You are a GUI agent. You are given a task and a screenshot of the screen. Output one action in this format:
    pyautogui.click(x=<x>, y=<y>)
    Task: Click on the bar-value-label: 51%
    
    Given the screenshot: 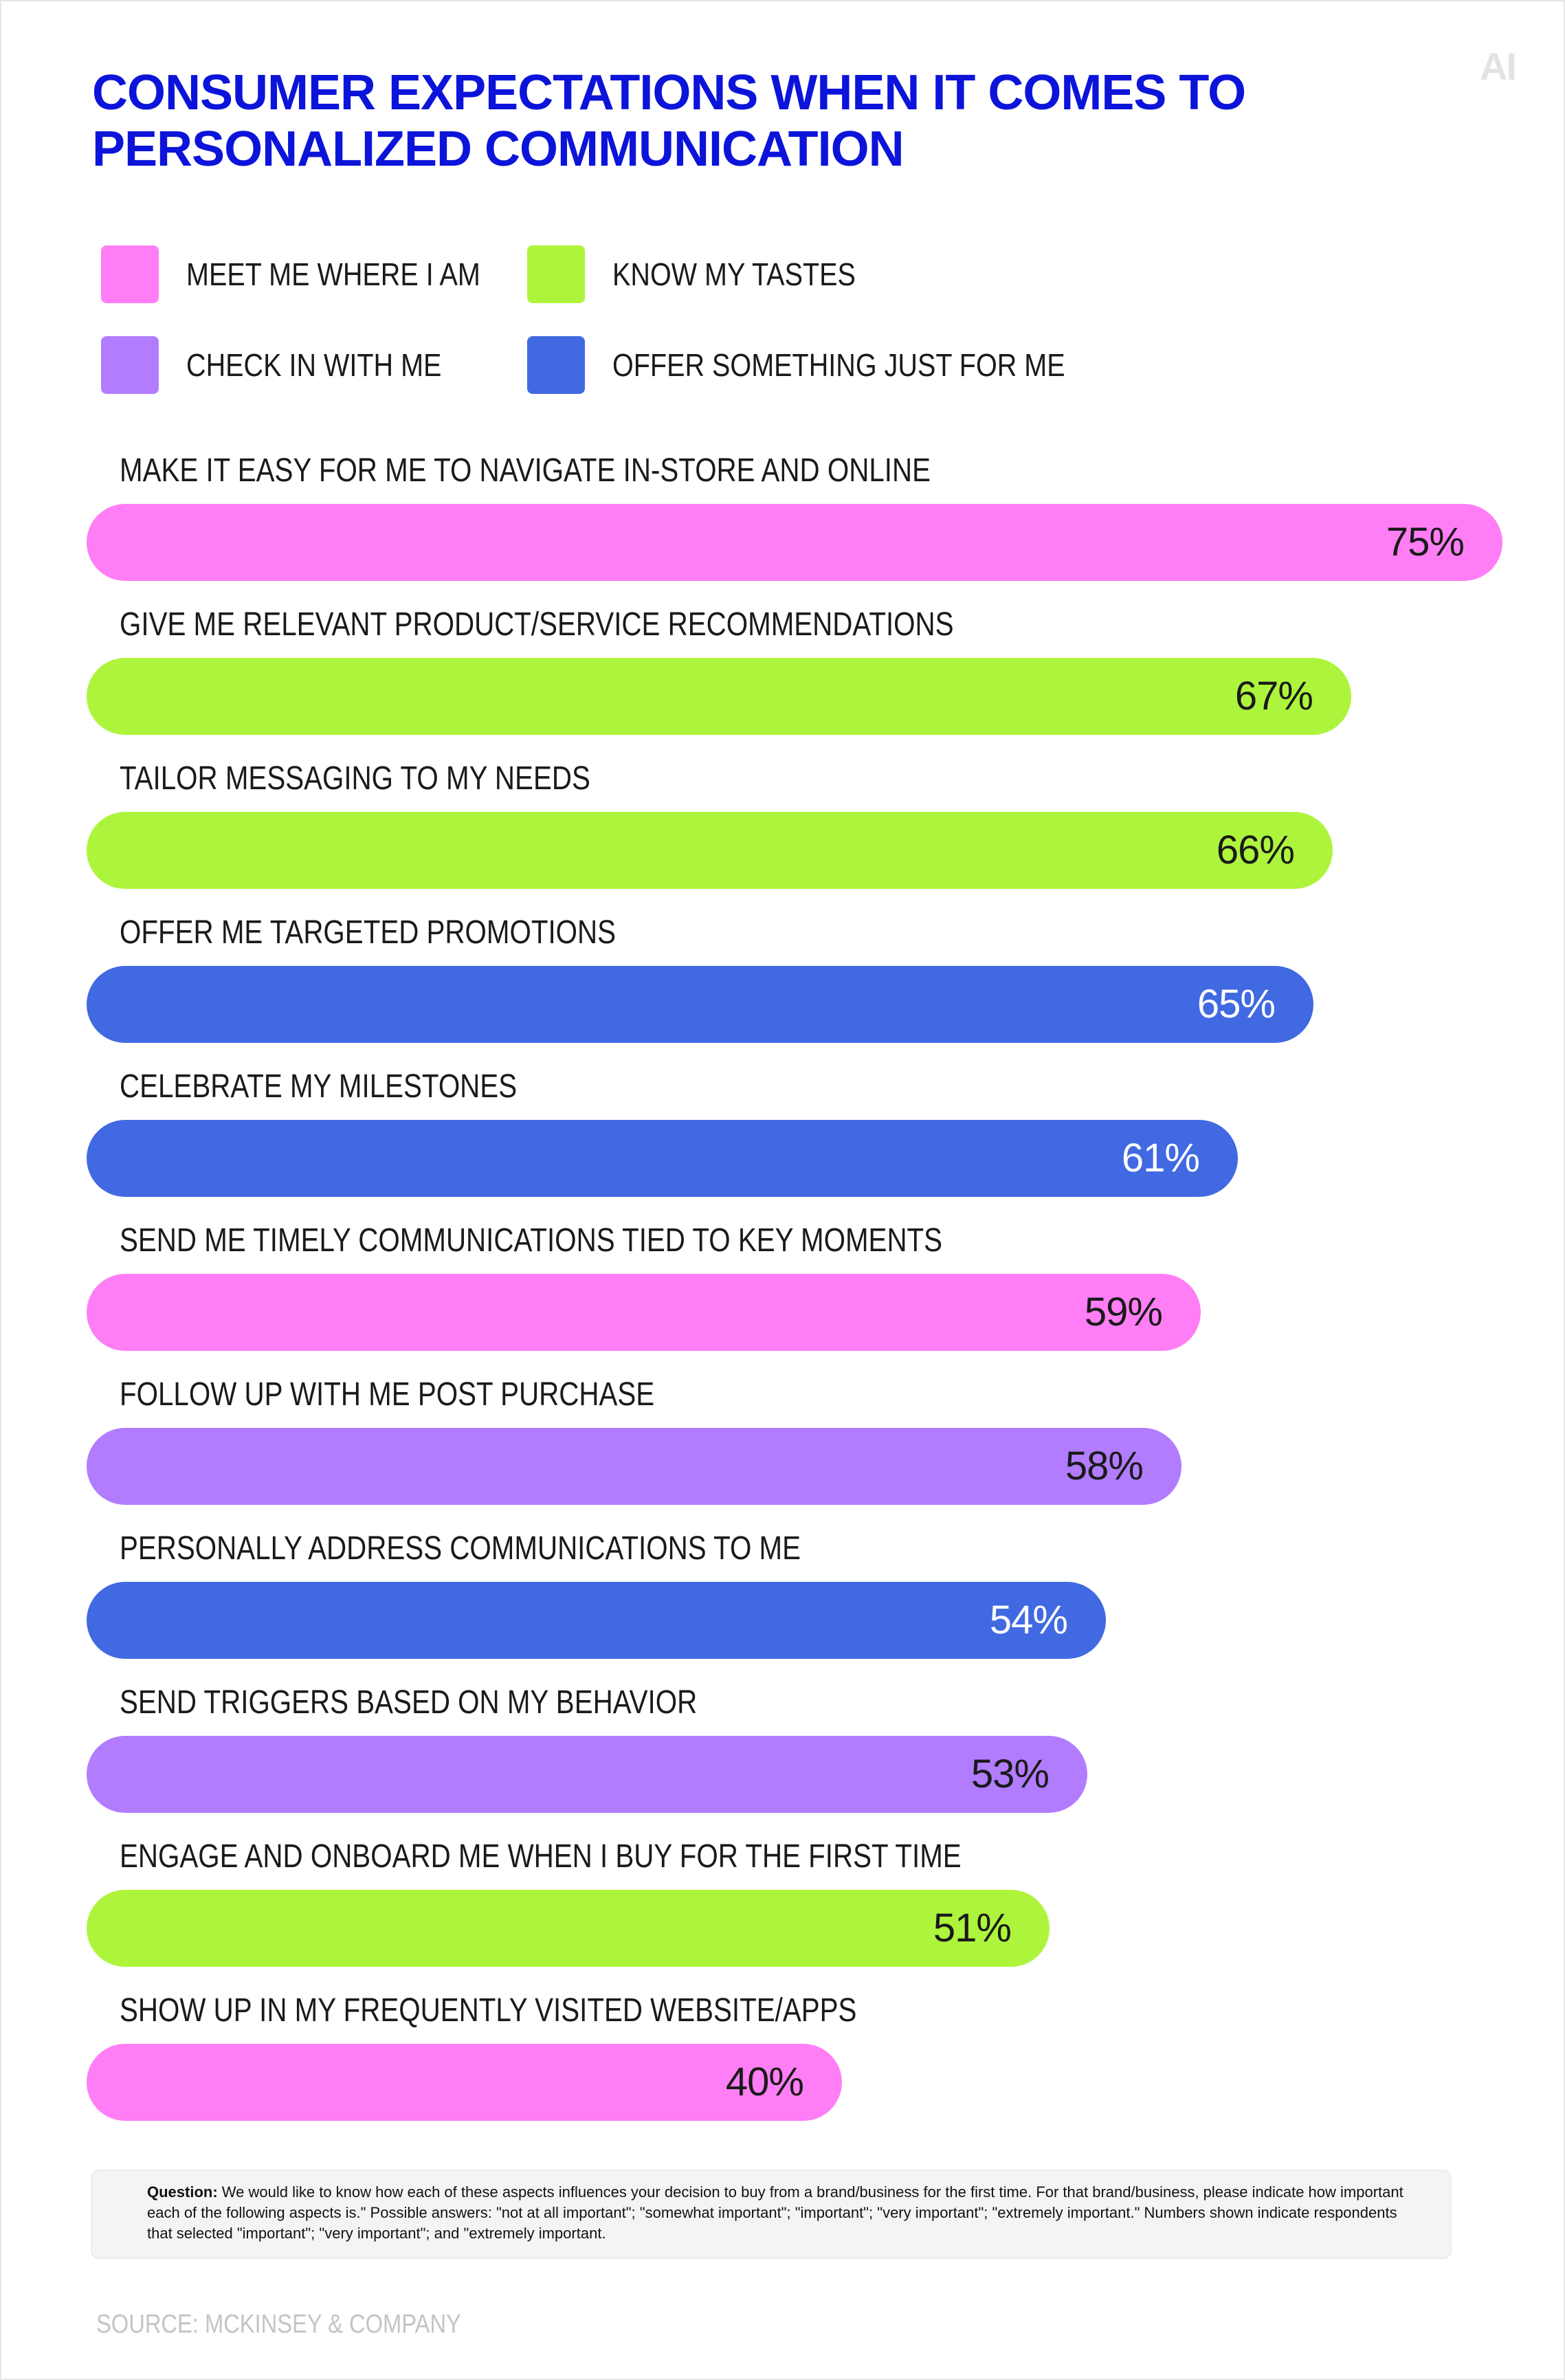 What is the action you would take?
    pyautogui.click(x=972, y=1928)
    